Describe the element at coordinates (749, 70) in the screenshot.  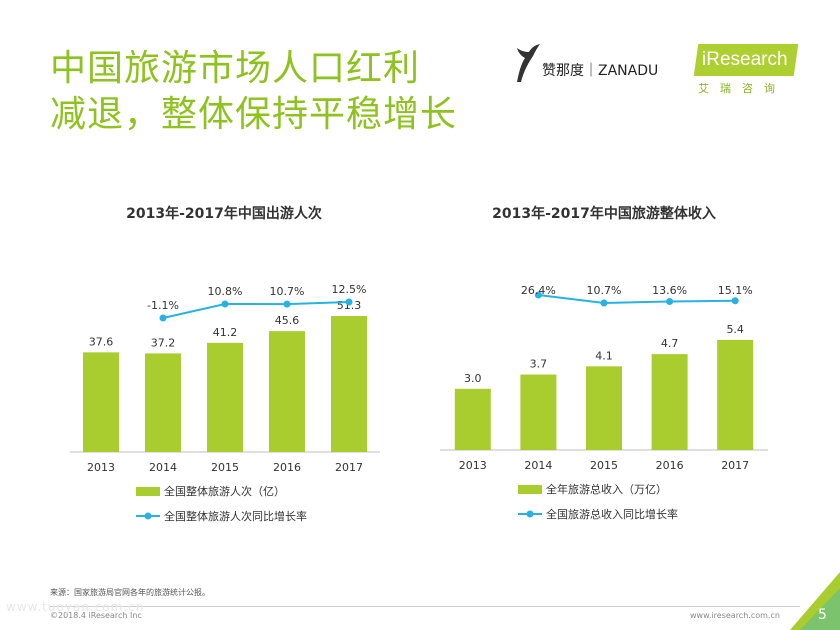
I see `iresearch-logo: iResearch 艾瑞咨询` at that location.